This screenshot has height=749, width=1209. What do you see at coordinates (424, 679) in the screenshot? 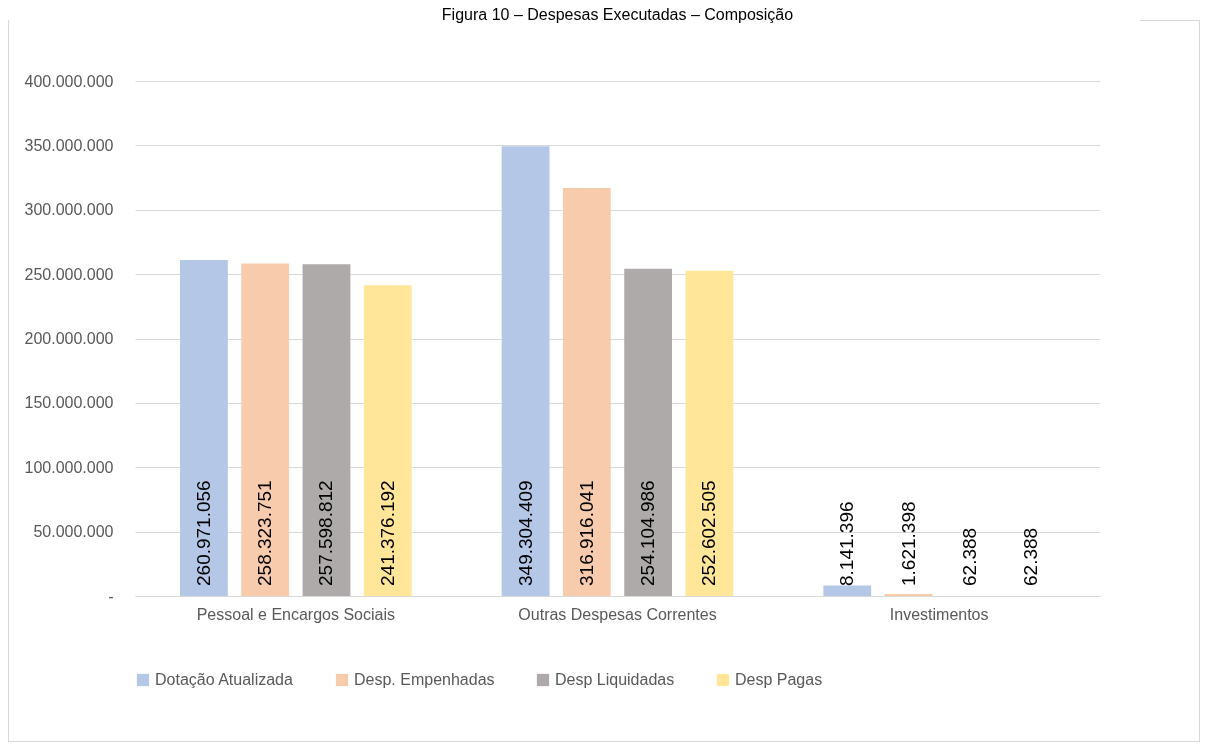
I see `legend-label: Desp. Empenhadas` at bounding box center [424, 679].